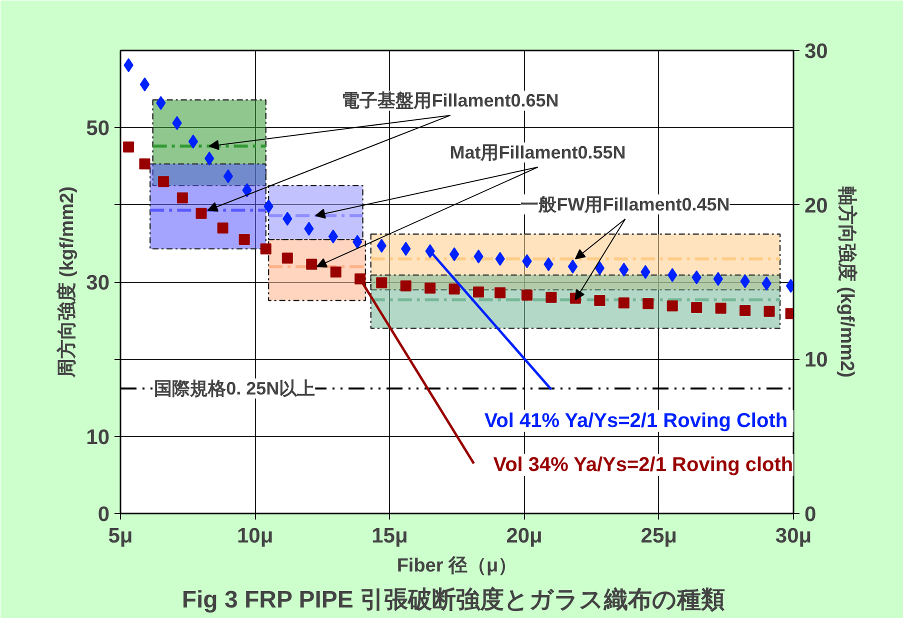 This screenshot has width=903, height=618. I want to click on y-axis-title: 周方向強度 (kgf/mm2), so click(67, 282).